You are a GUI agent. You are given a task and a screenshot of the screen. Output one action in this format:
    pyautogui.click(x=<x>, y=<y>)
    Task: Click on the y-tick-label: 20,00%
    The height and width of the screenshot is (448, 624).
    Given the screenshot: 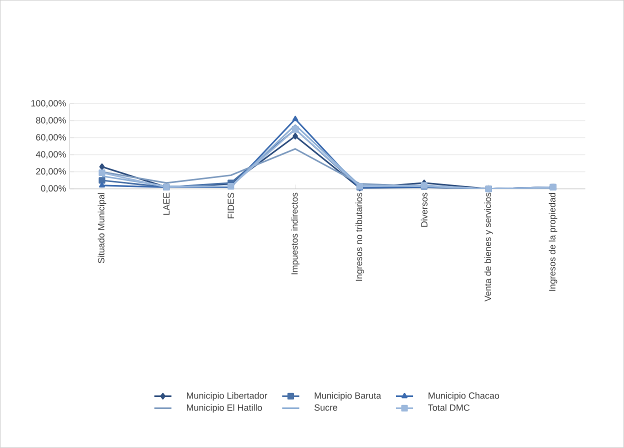 What is the action you would take?
    pyautogui.click(x=51, y=172)
    